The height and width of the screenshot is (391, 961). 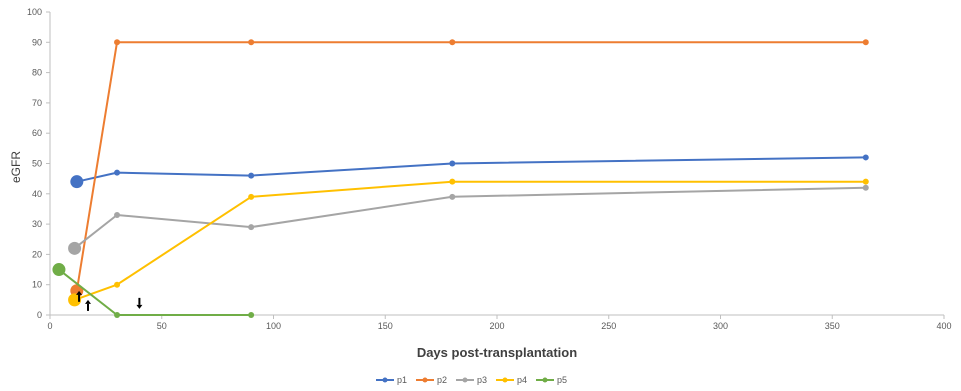 I want to click on y-tick-label: 0, so click(x=39, y=315).